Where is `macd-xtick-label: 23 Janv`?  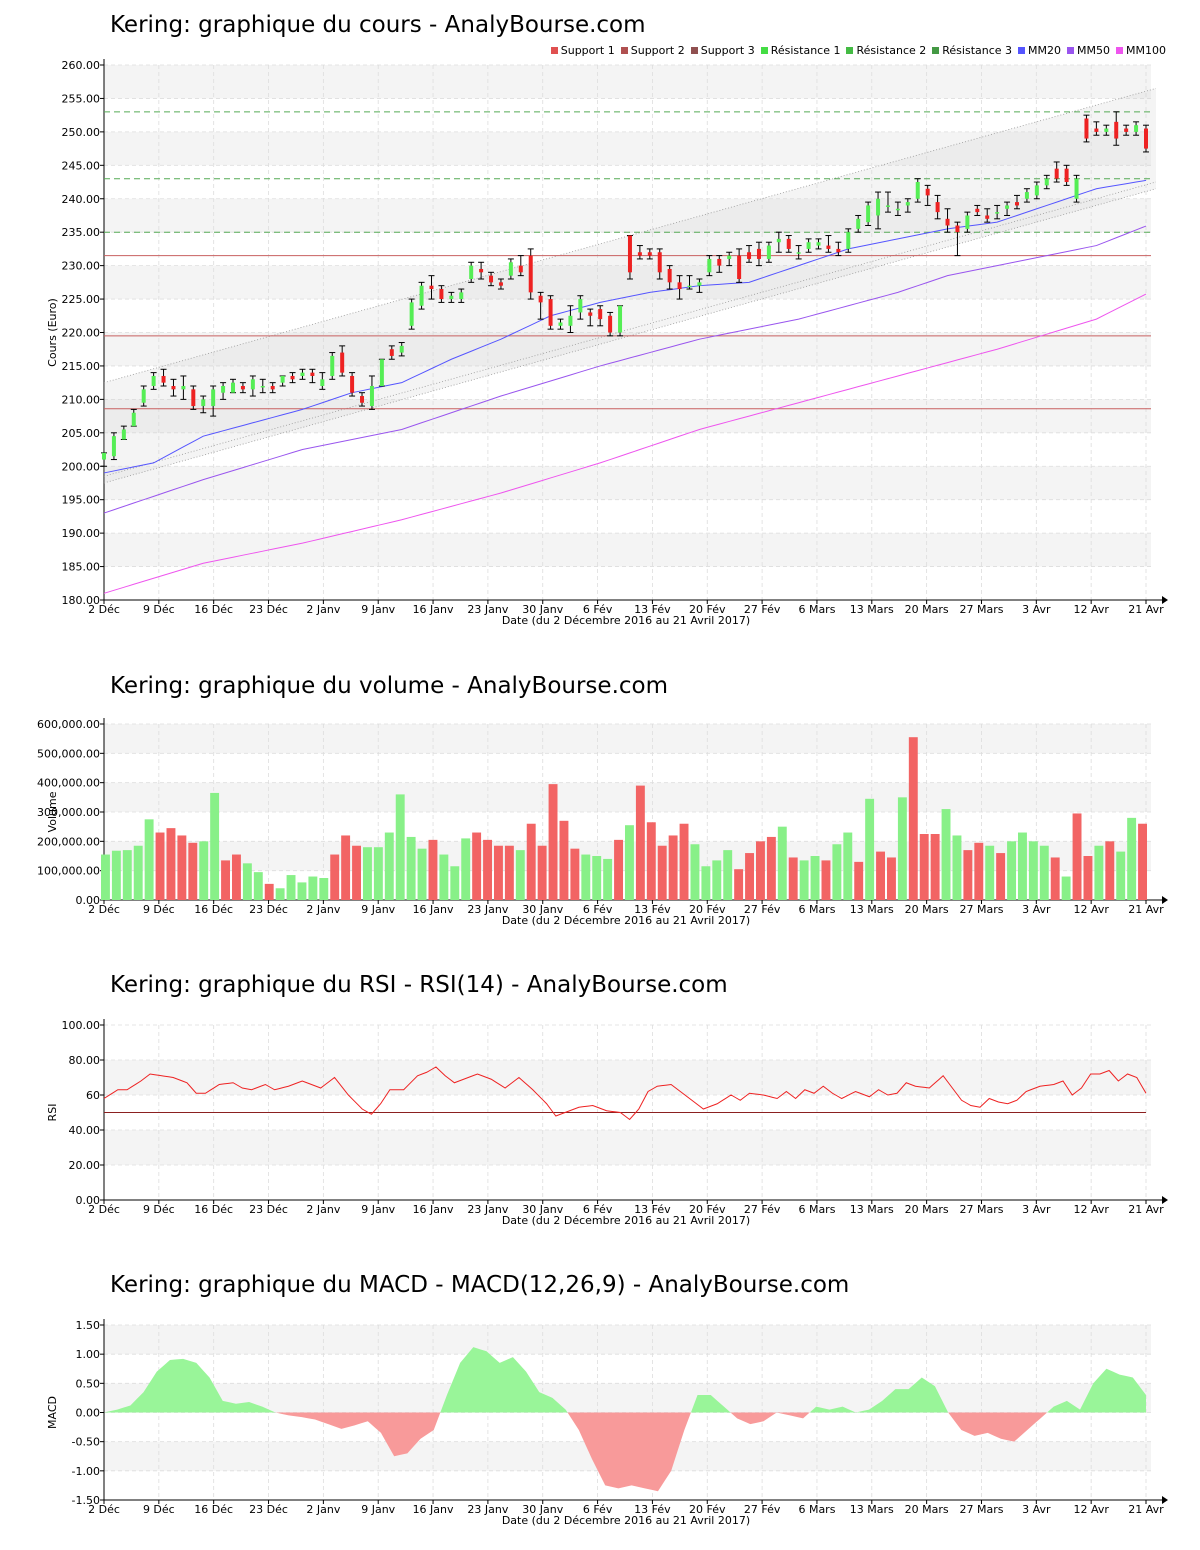
macd-xtick-label: 23 Janv is located at coordinates (487, 1509).